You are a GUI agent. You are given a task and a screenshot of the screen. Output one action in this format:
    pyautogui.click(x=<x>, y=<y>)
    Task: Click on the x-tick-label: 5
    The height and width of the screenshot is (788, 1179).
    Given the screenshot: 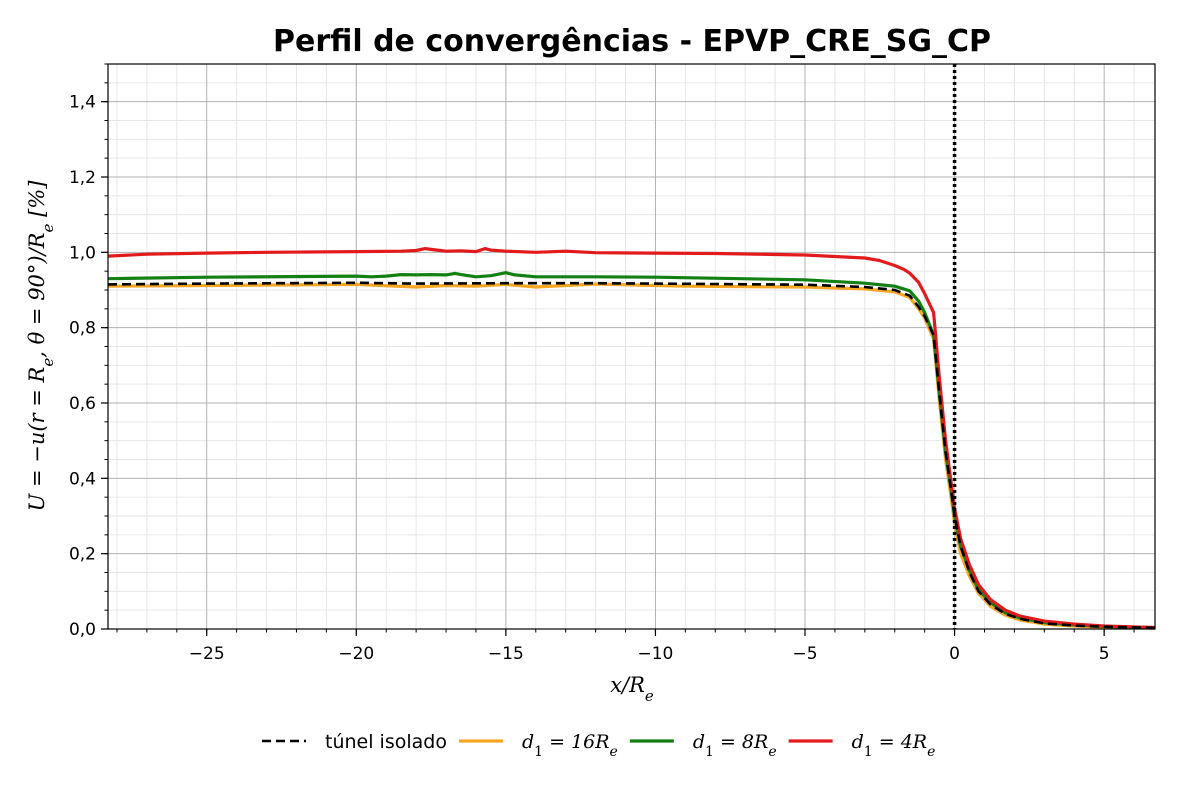 What is the action you would take?
    pyautogui.click(x=1104, y=654)
    